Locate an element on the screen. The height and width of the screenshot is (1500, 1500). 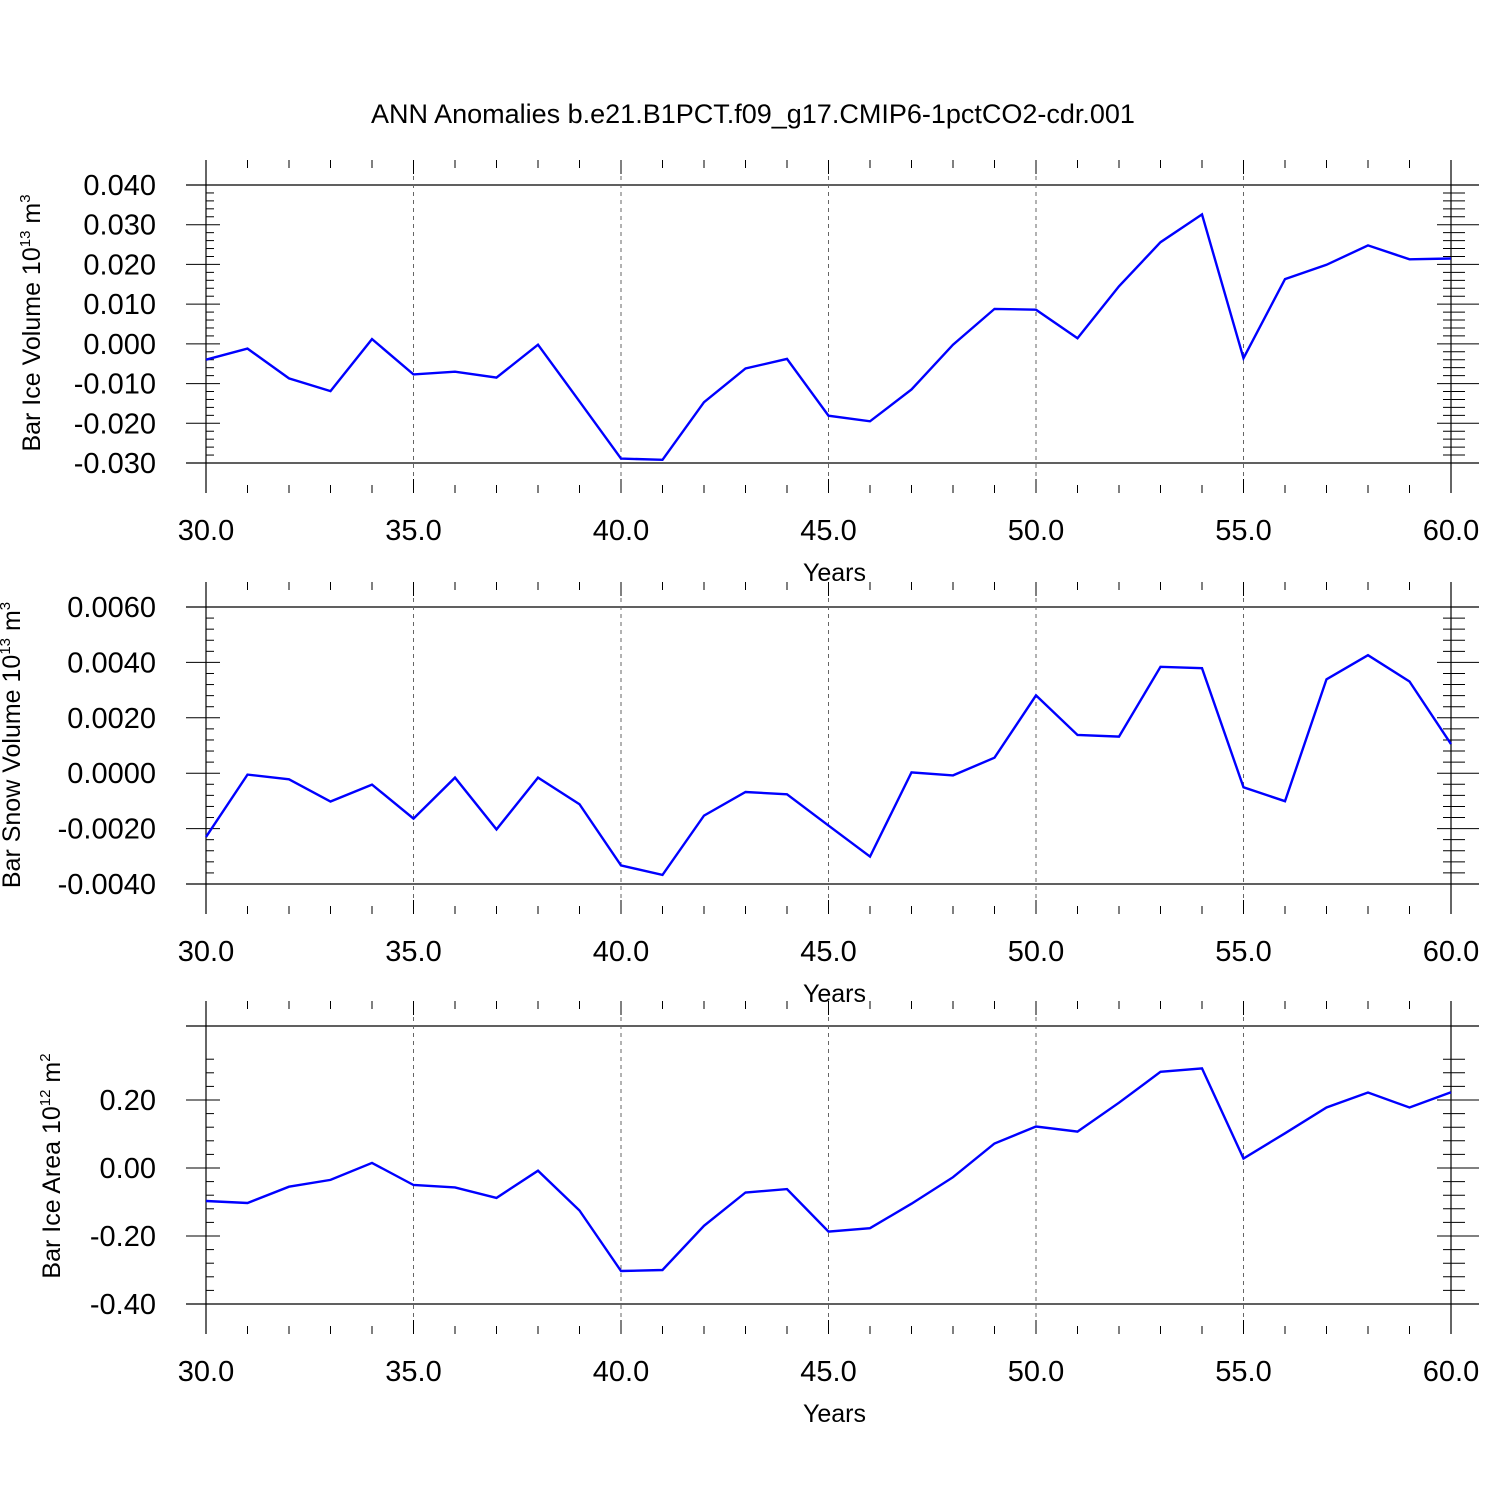
y-tick-label: 0.0040 is located at coordinates (111, 663).